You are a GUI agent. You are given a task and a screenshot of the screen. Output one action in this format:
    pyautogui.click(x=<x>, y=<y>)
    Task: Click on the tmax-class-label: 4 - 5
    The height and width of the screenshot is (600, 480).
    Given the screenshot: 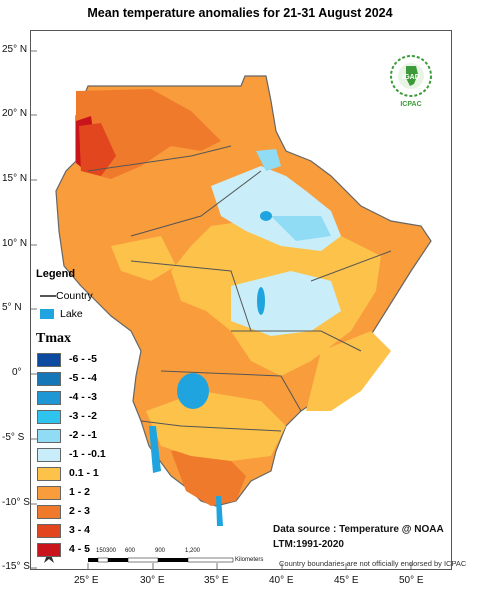 What is the action you would take?
    pyautogui.click(x=80, y=549)
    